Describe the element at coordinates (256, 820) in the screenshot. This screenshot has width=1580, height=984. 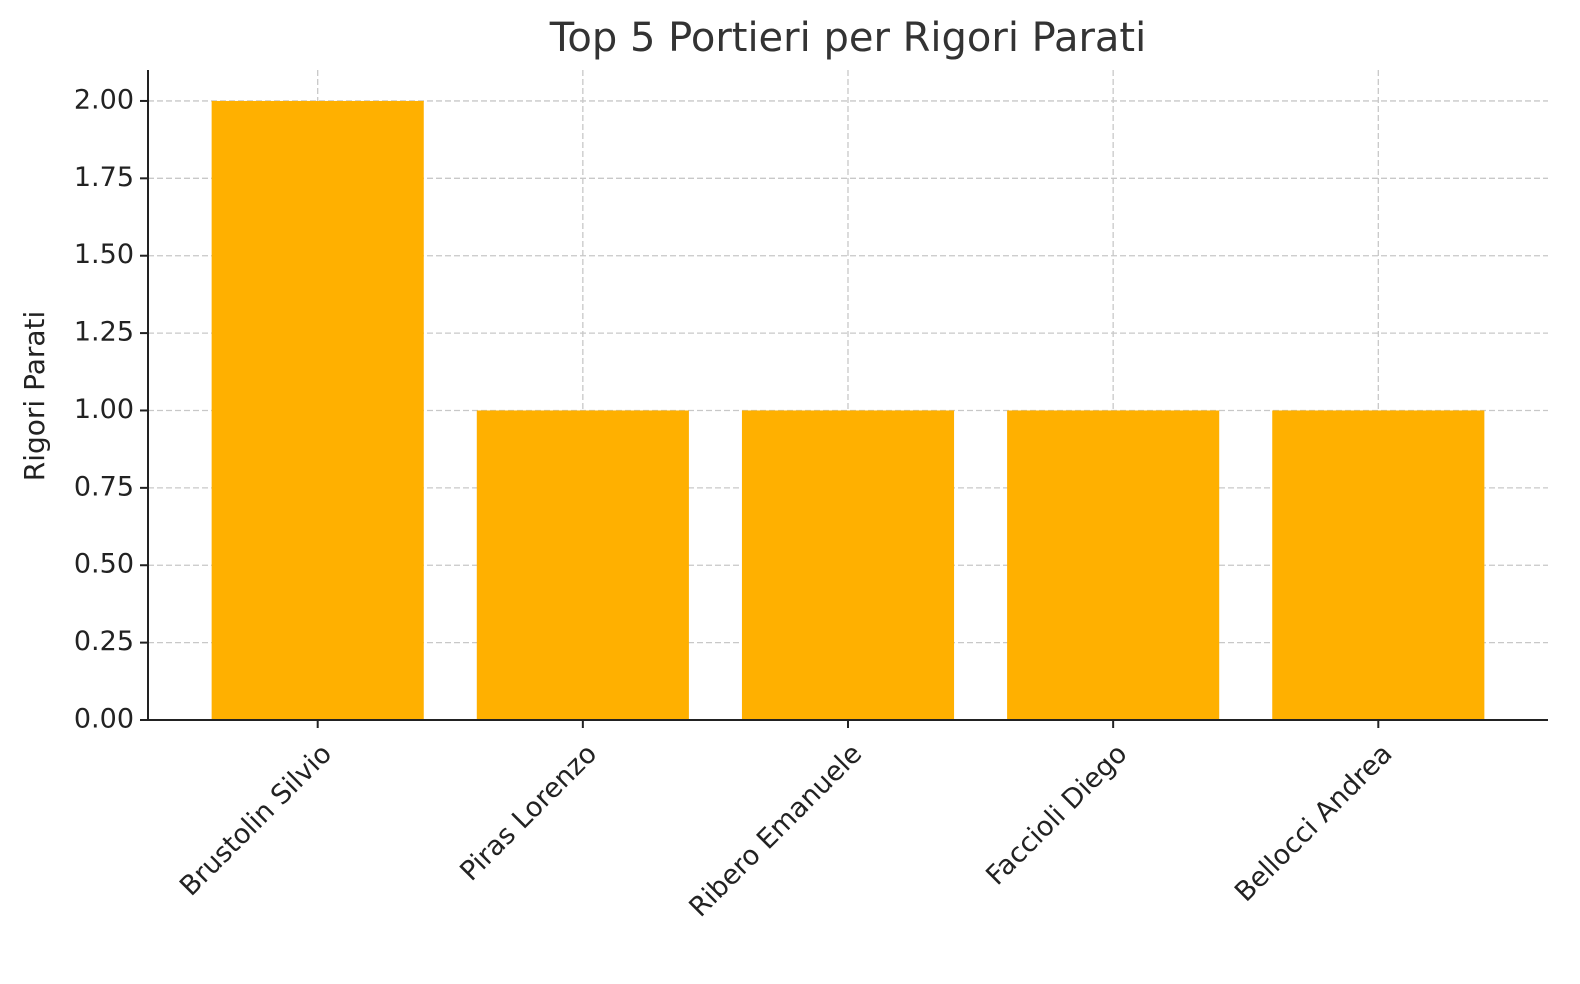
I see `x-tick-label: Brustolin Silvio` at that location.